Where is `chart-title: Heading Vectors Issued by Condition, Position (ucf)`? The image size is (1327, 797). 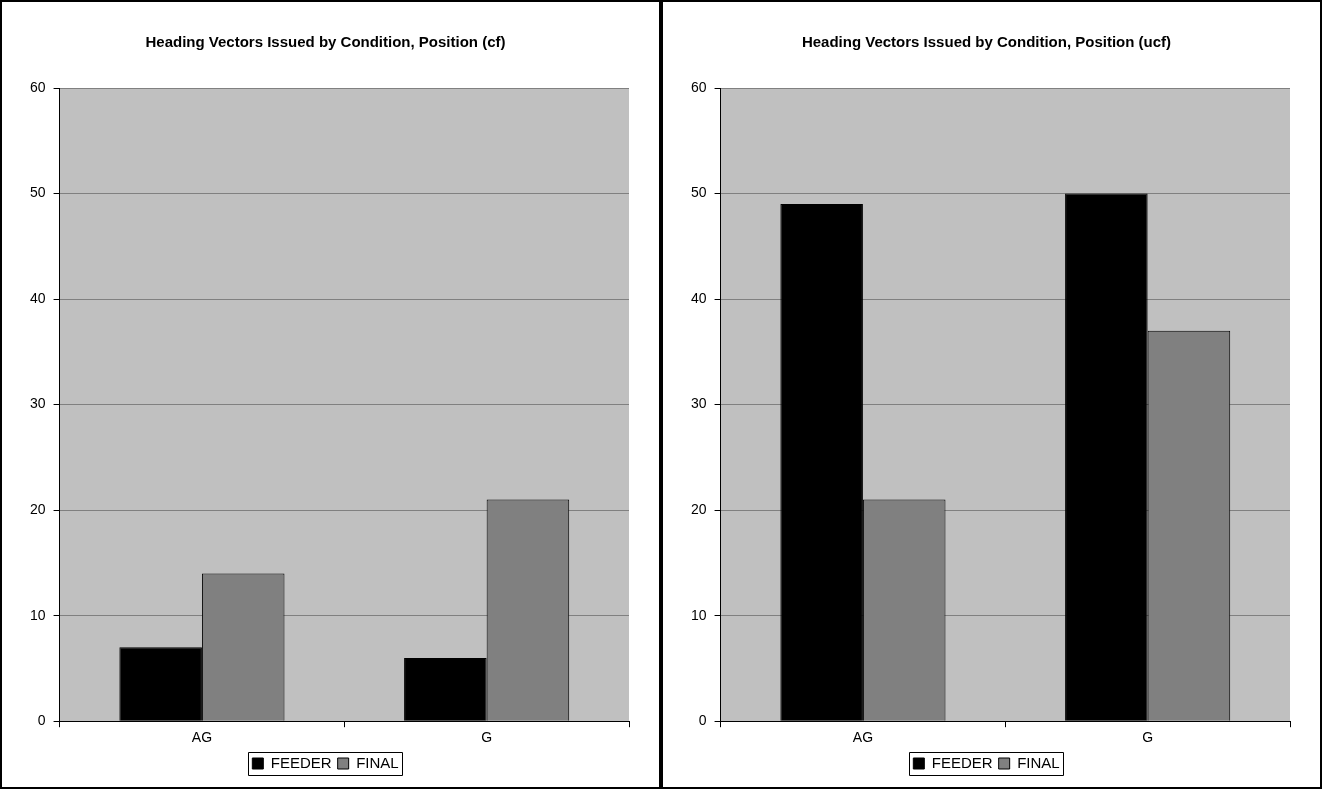
chart-title: Heading Vectors Issued by Condition, Position (ucf) is located at coordinates (986, 42).